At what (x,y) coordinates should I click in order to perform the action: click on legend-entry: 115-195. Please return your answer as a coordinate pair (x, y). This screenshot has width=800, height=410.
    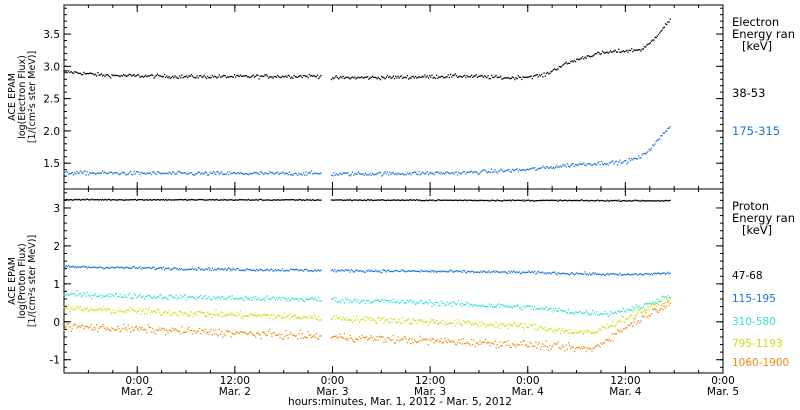
    Looking at the image, I should click on (754, 299).